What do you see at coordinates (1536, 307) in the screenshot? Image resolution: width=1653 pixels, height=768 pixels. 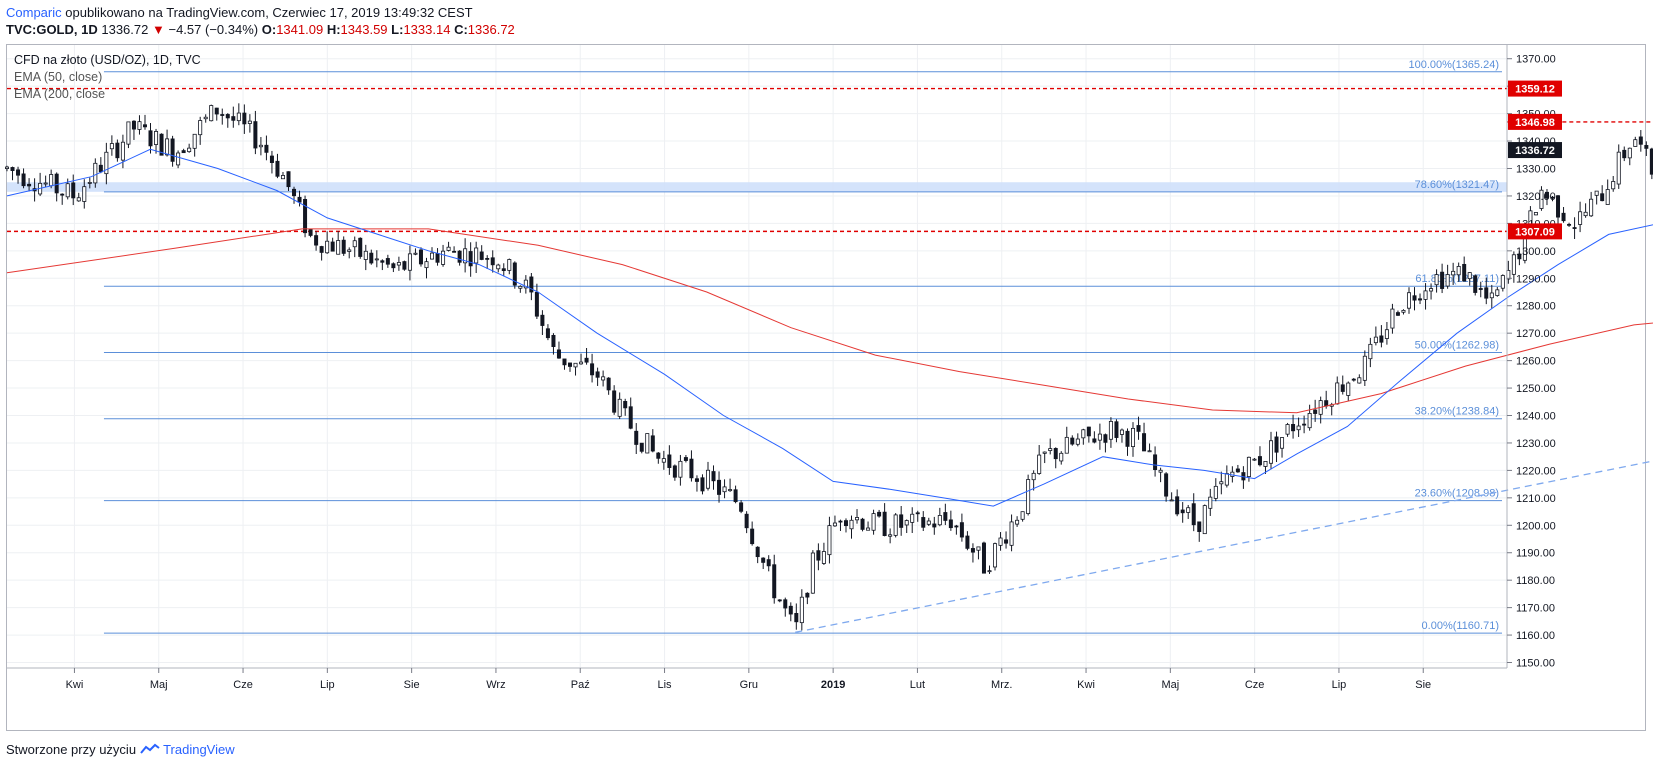 I see `price-tick-label: 1280.00` at bounding box center [1536, 307].